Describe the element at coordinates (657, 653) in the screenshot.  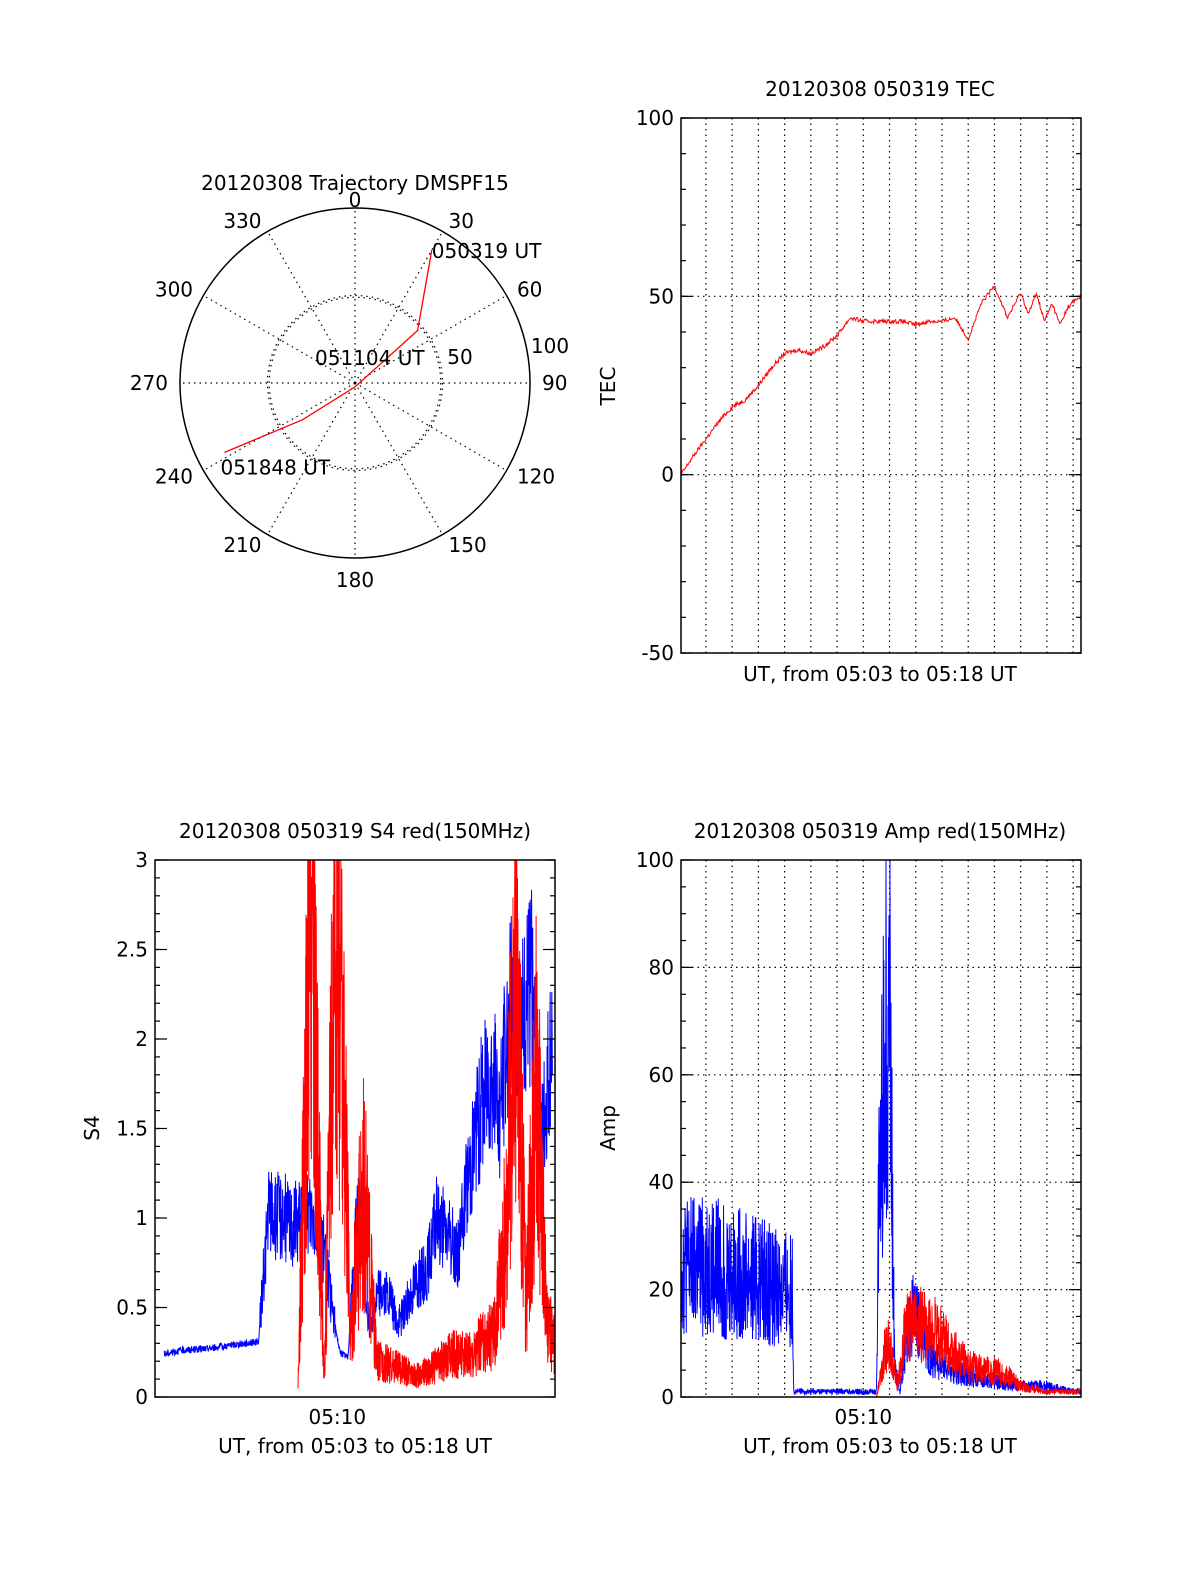
I see `ytick-label: -50` at that location.